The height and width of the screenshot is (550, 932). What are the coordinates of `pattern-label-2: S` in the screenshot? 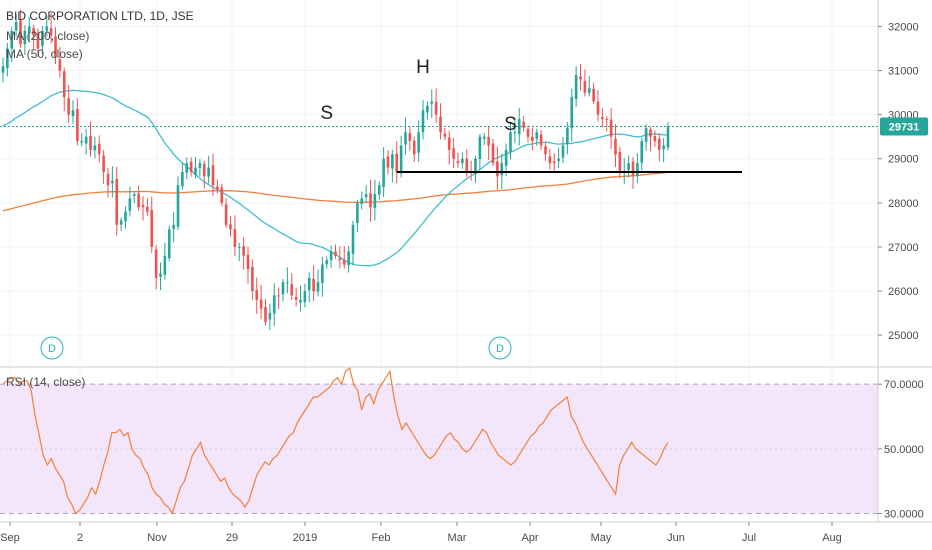 It's located at (510, 124).